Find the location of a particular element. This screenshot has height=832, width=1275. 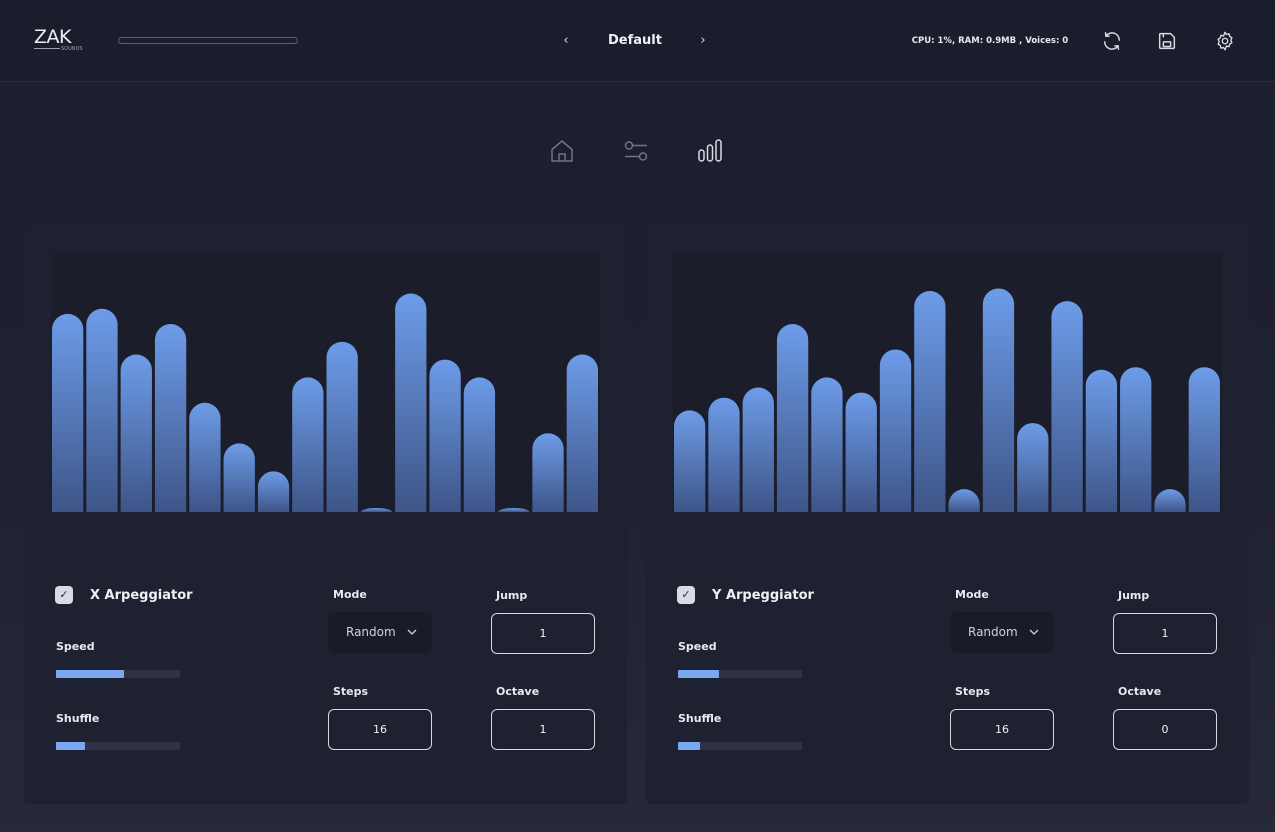

home-tab is located at coordinates (562, 151).